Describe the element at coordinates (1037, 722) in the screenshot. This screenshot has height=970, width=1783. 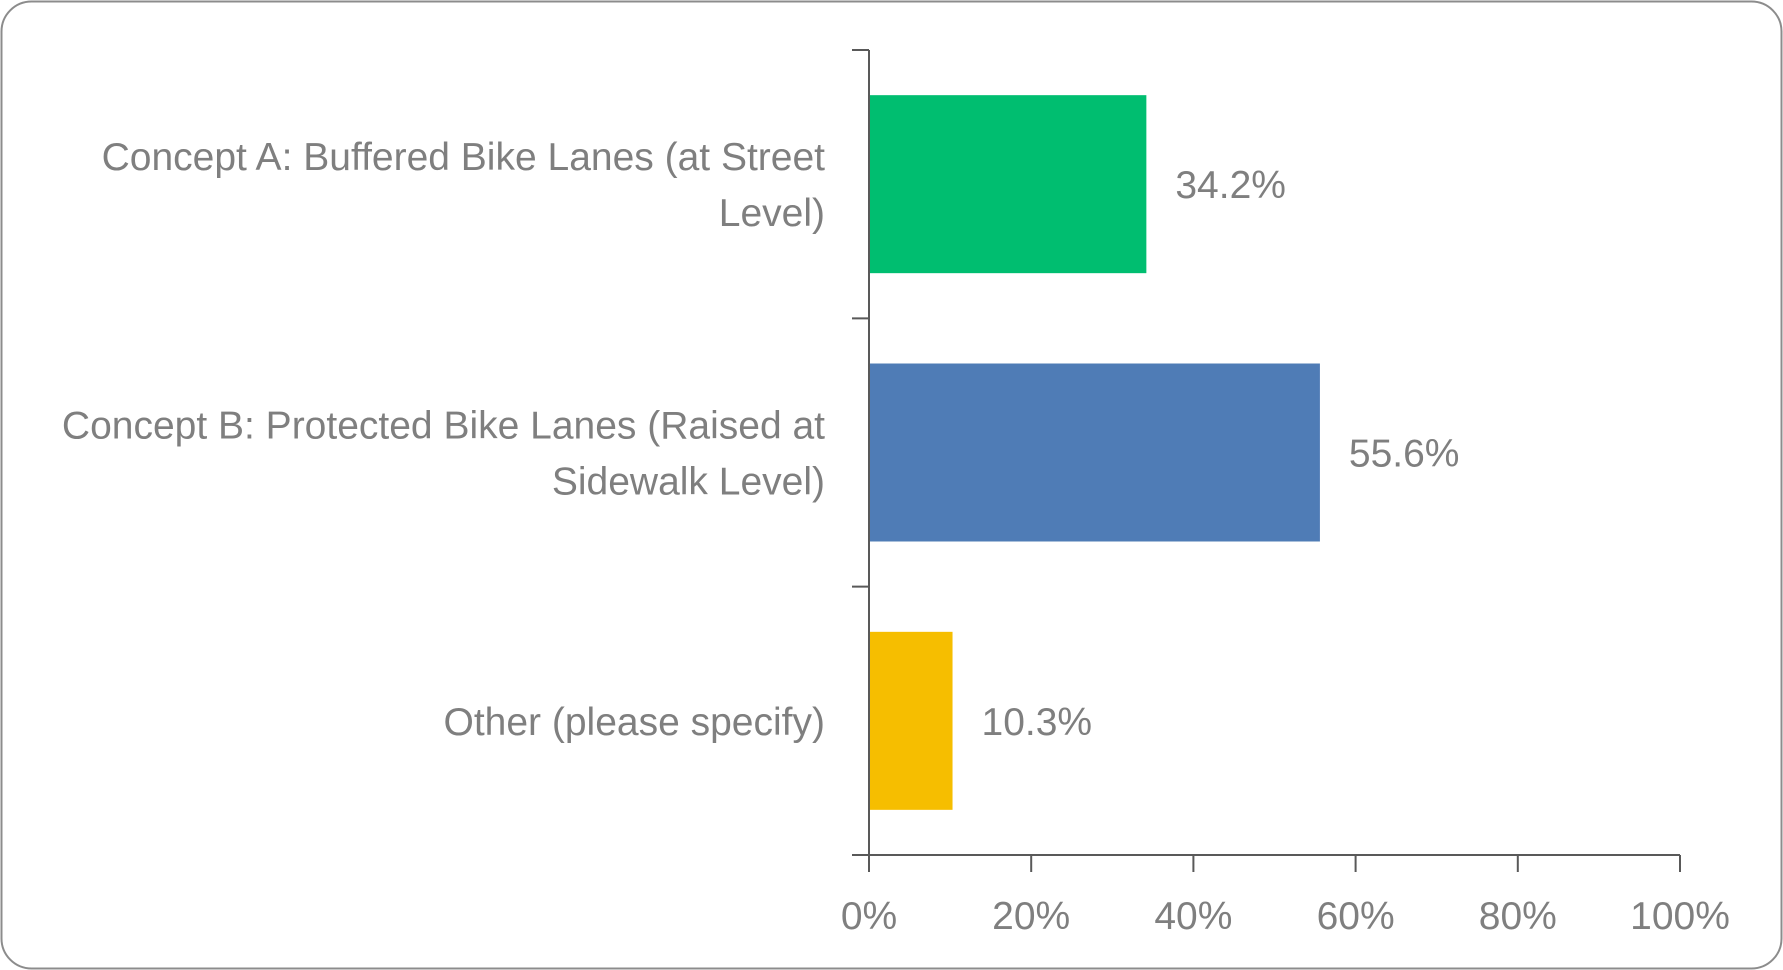
I see `value-label-3: 10.3%` at that location.